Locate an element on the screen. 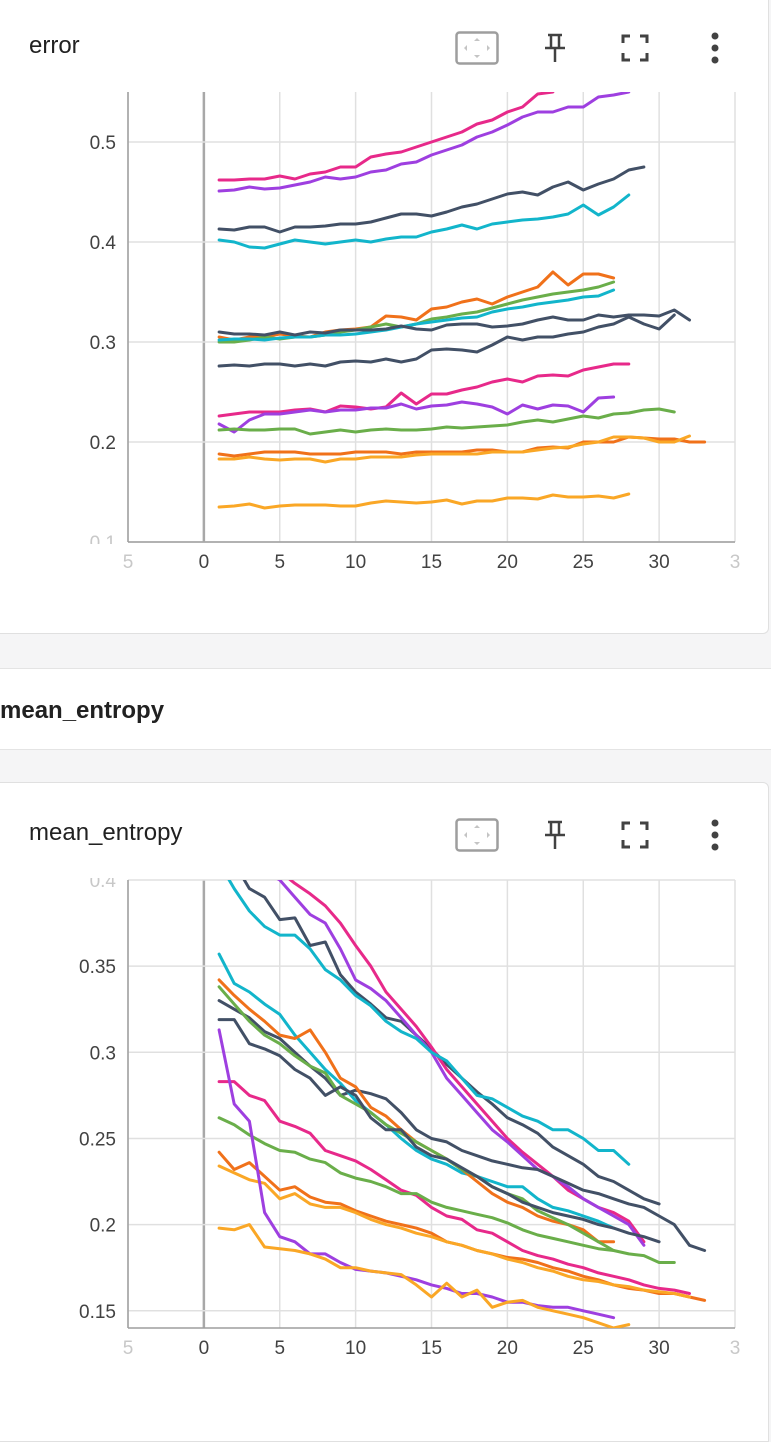 The width and height of the screenshot is (771, 1442). y-tick-label: 0.5 is located at coordinates (103, 143).